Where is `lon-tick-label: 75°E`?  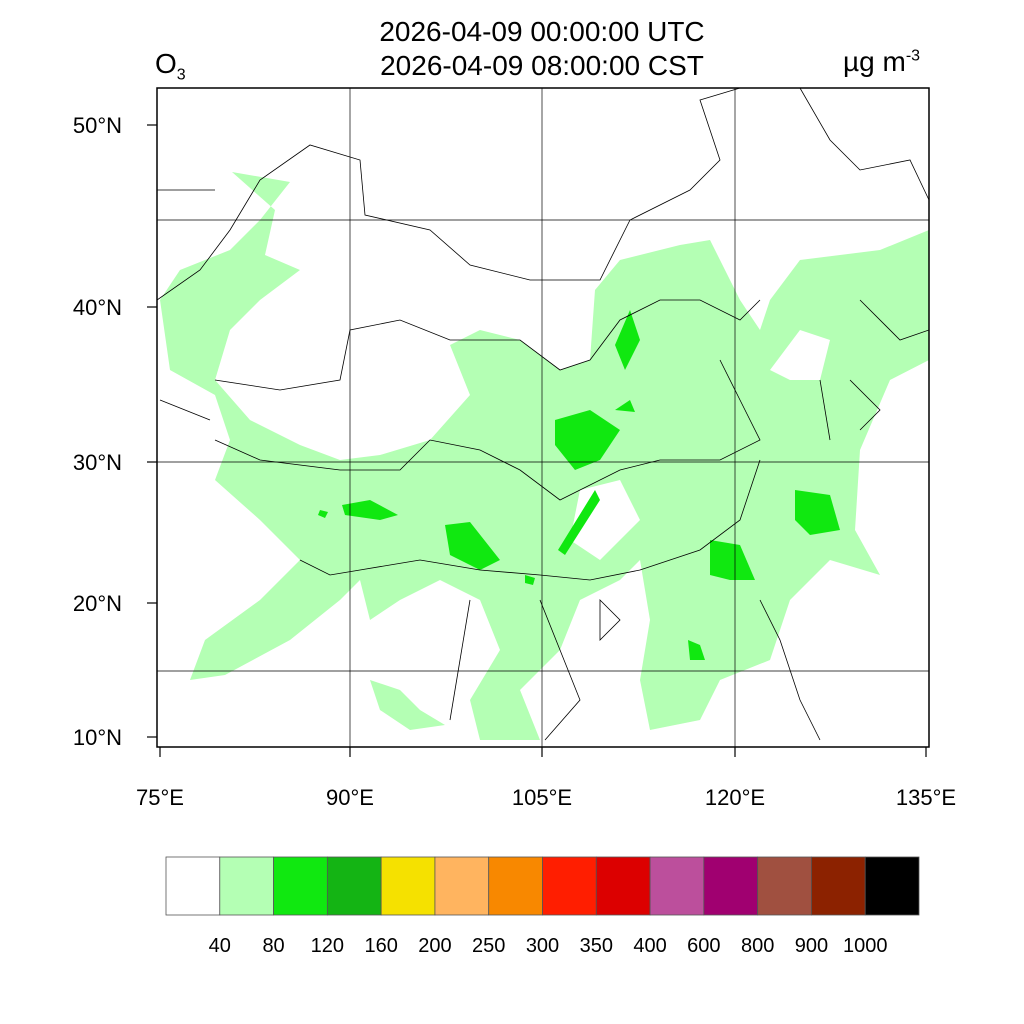 lon-tick-label: 75°E is located at coordinates (160, 797).